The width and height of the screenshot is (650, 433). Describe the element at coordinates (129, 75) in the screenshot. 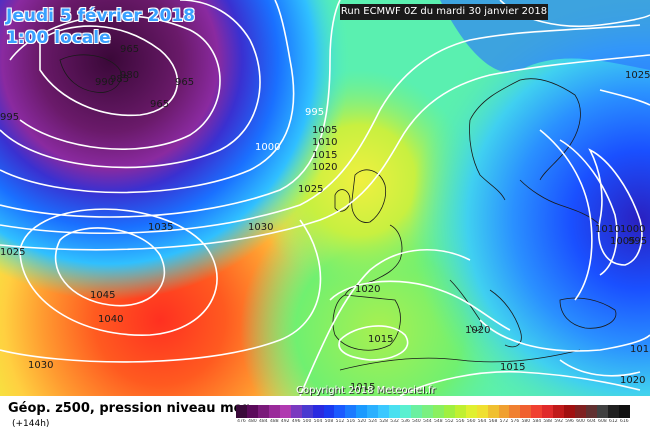

I see `isobar-label: 980` at that location.